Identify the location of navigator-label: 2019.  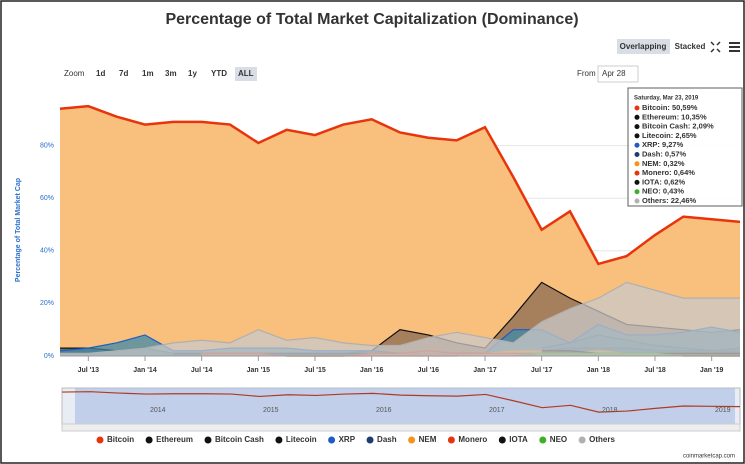
(723, 410).